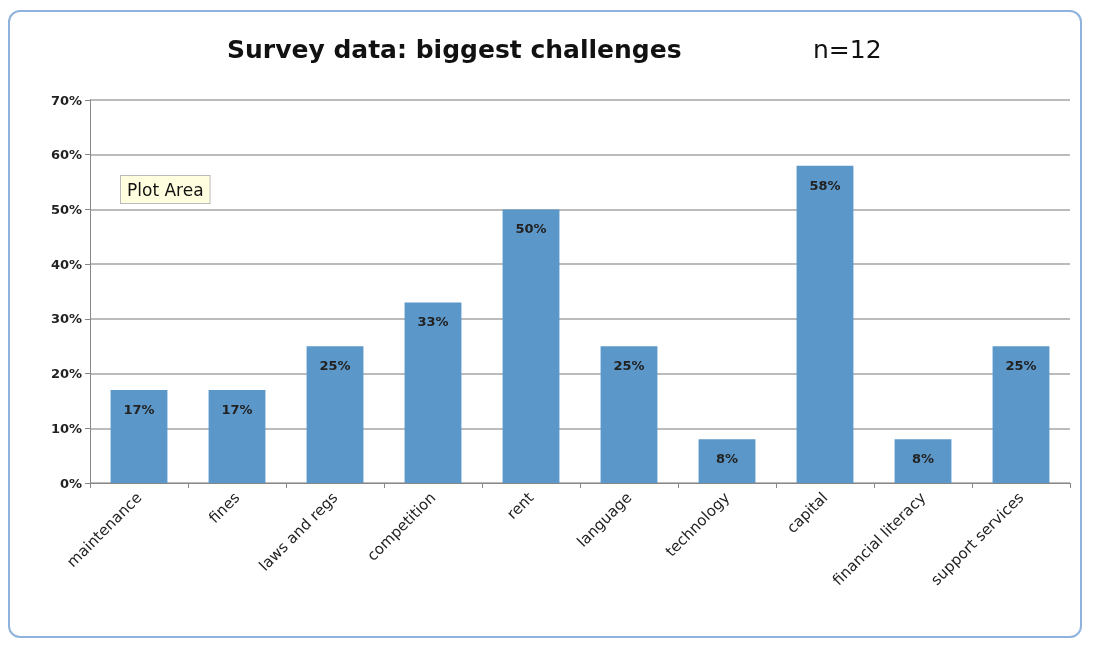 The height and width of the screenshot is (645, 1094). I want to click on y-tick-label: 50%, so click(66, 209).